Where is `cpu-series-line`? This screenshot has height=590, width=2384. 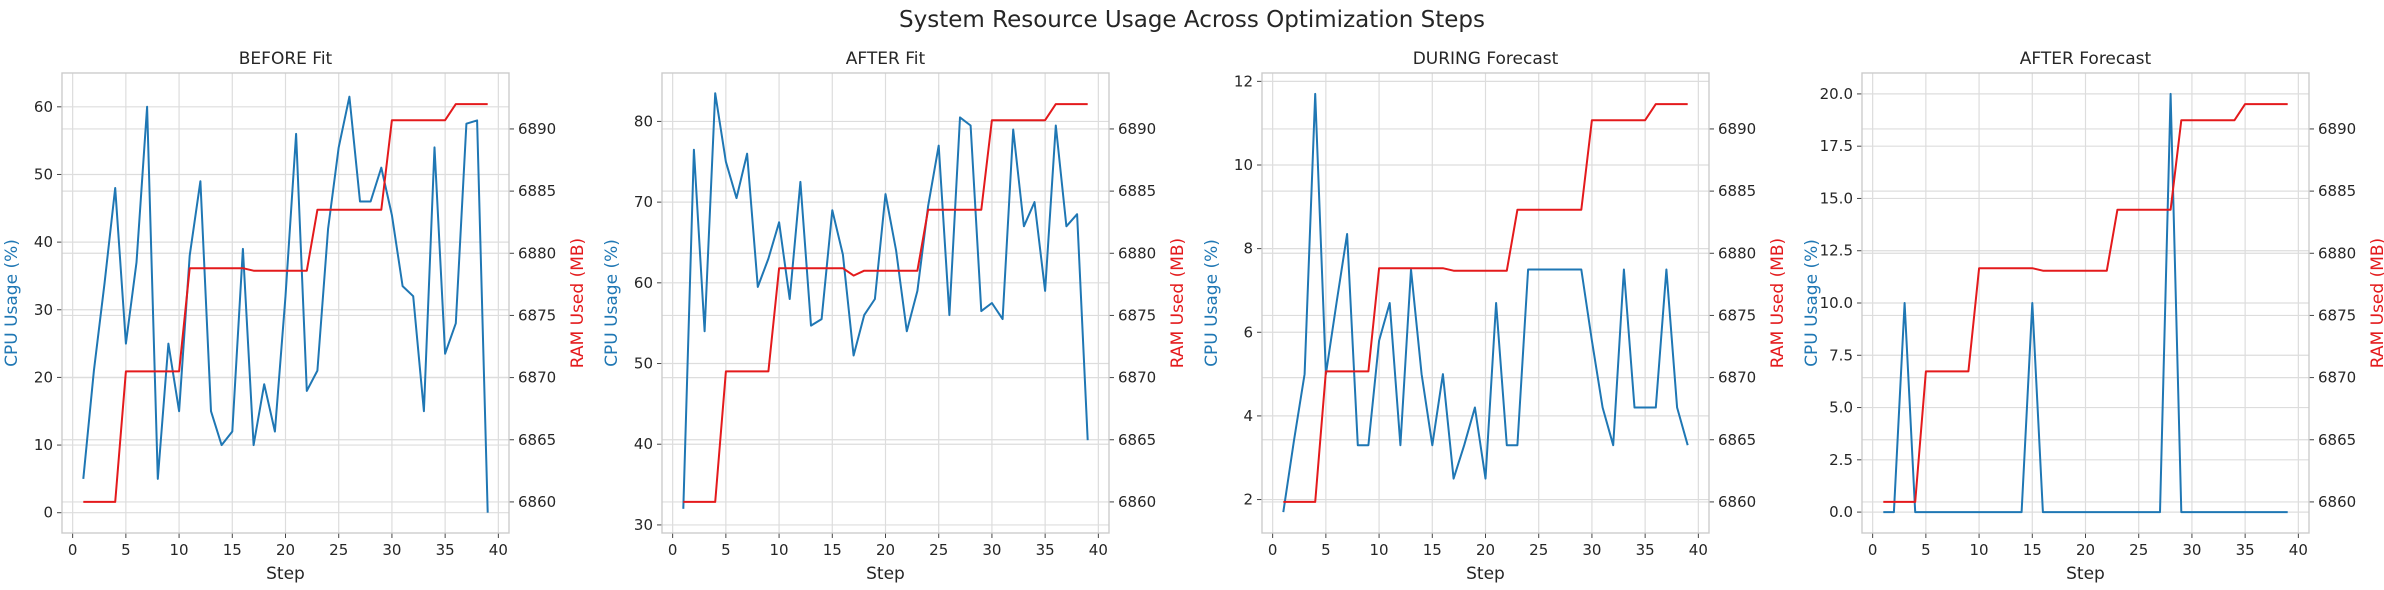
cpu-series-line is located at coordinates (885, 300).